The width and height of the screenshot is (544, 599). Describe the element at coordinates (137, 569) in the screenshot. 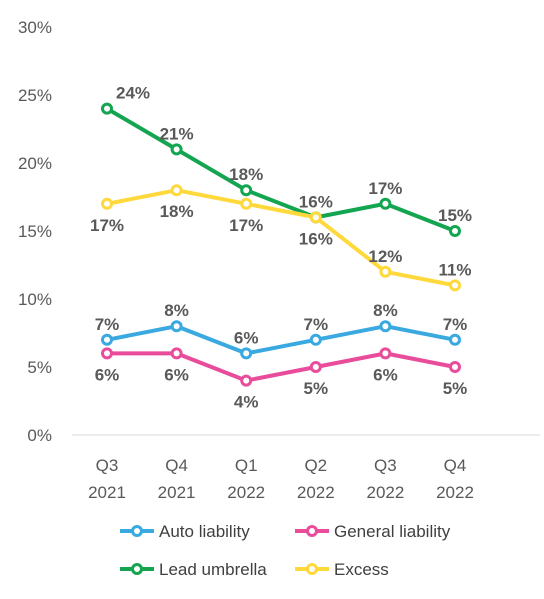

I see `lead-umbrella-legend-marker` at that location.